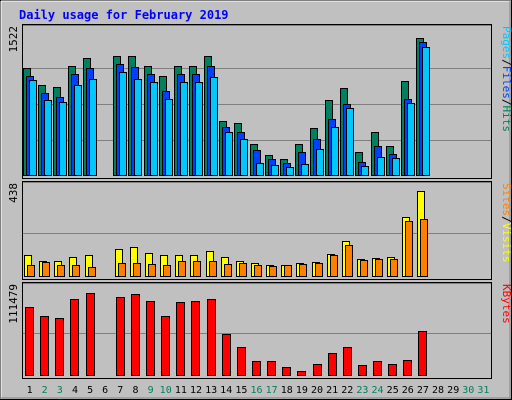 The height and width of the screenshot is (400, 512). Describe the element at coordinates (226, 390) in the screenshot. I see `day-label-14: 14` at that location.